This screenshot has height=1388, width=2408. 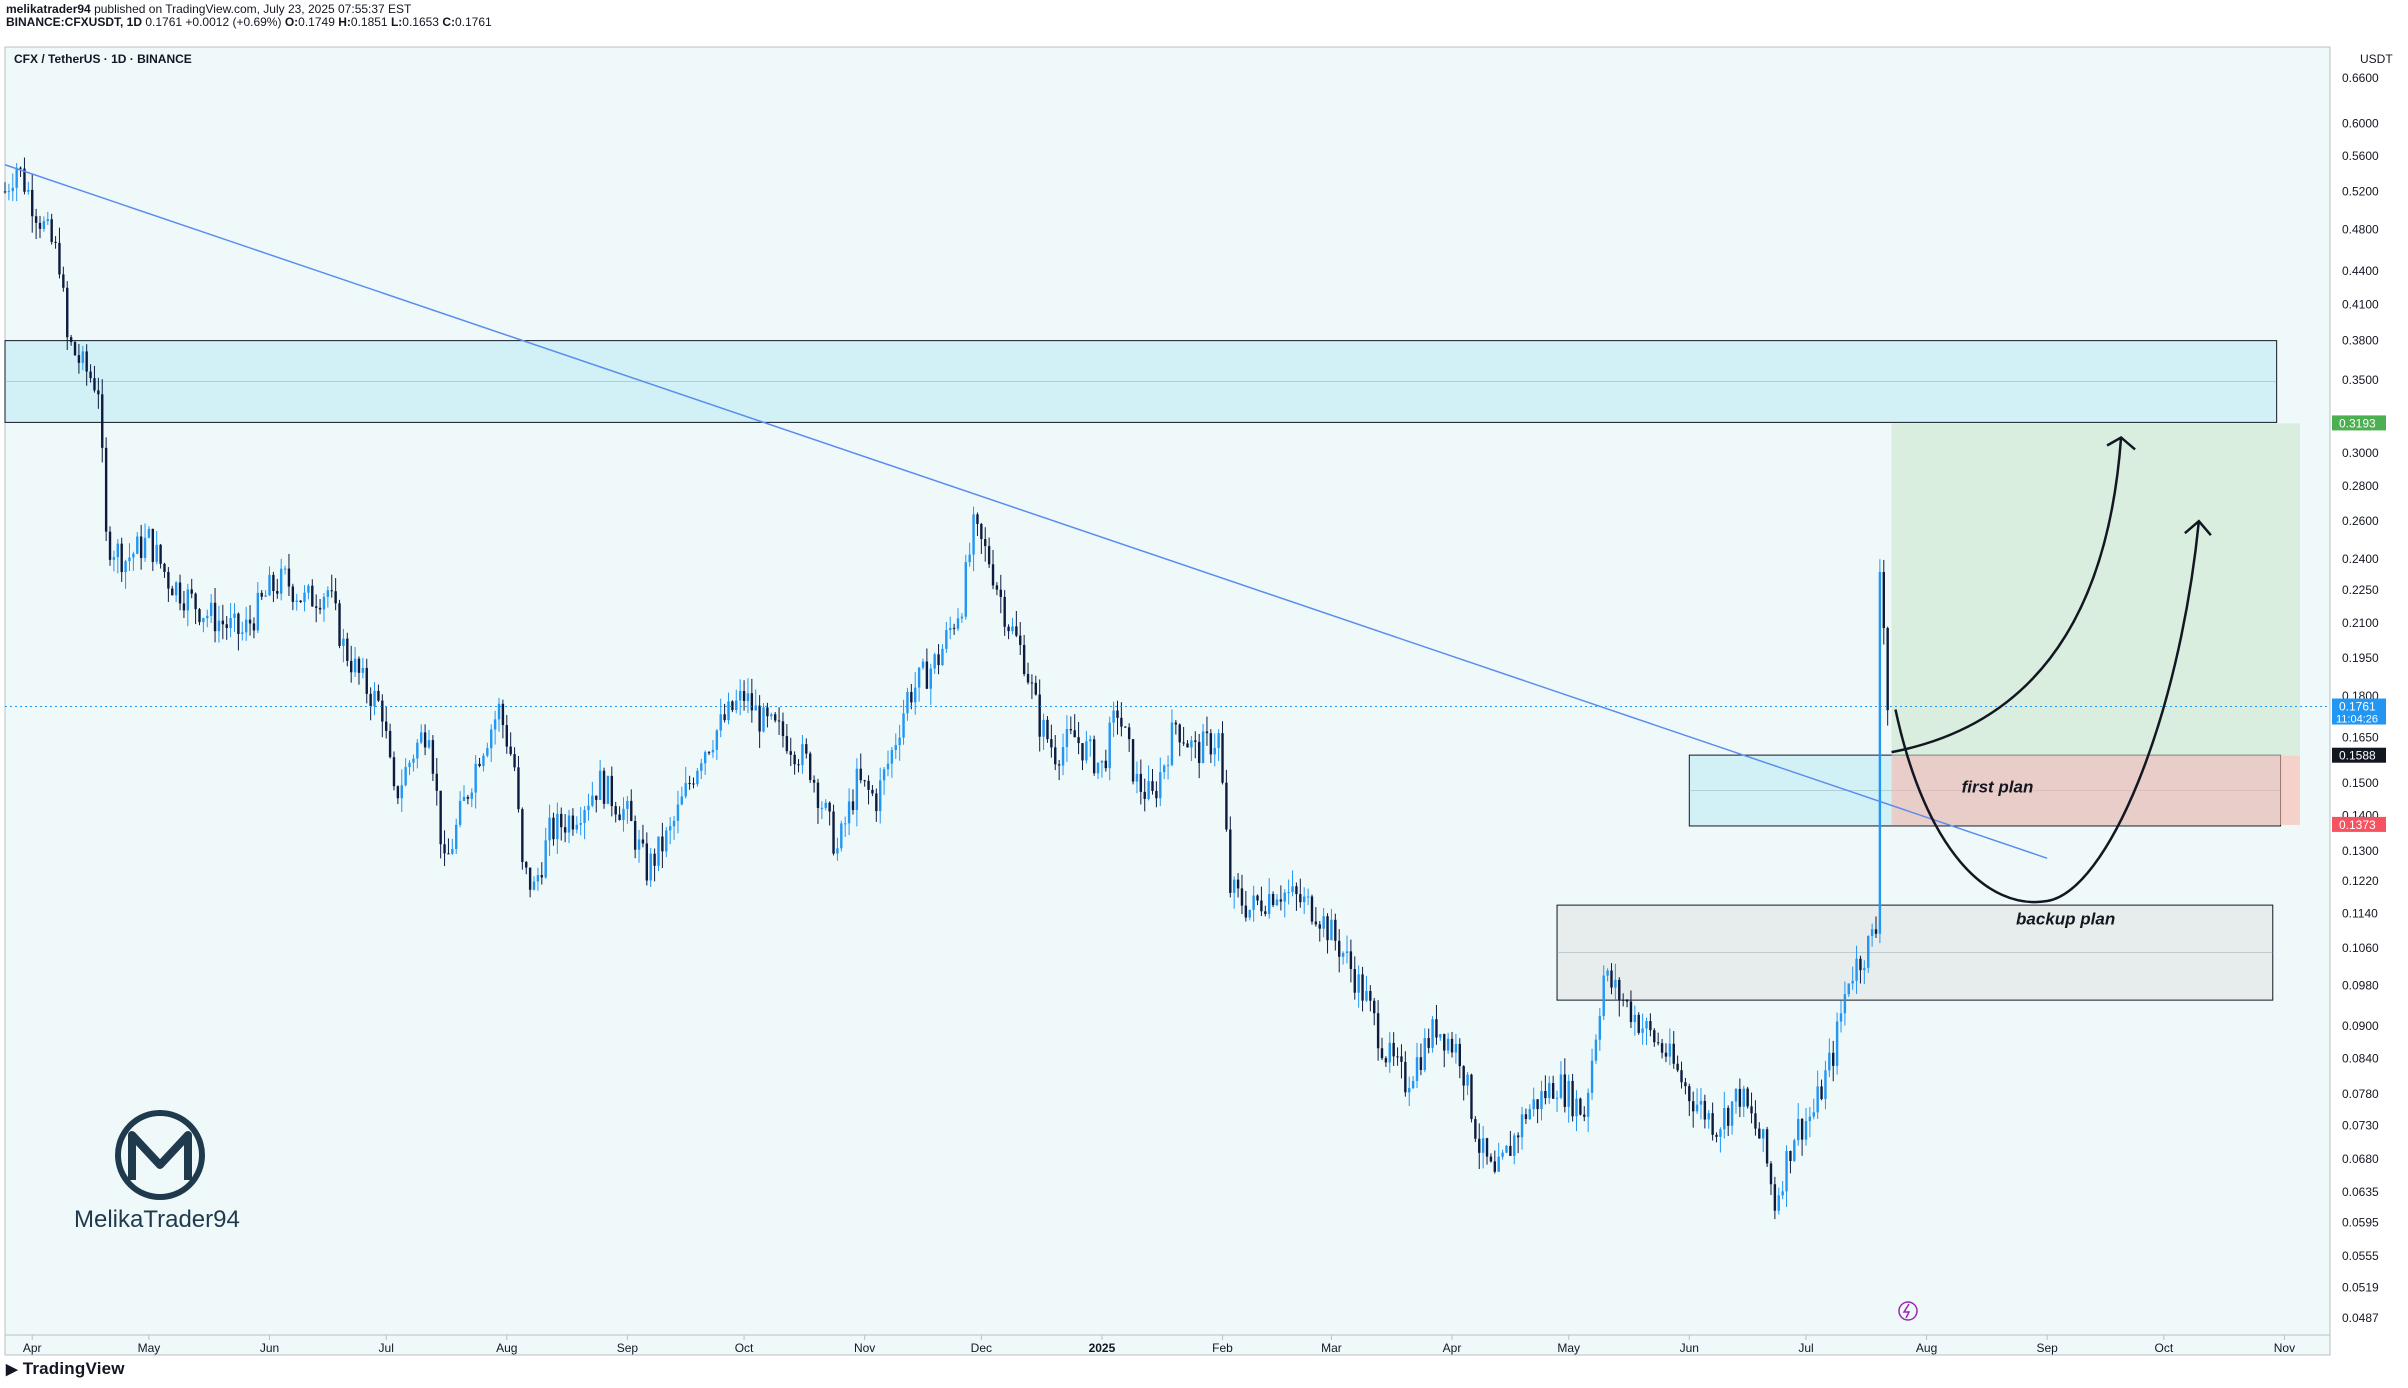 I want to click on price-label-text: 0.1761, so click(x=2357, y=707).